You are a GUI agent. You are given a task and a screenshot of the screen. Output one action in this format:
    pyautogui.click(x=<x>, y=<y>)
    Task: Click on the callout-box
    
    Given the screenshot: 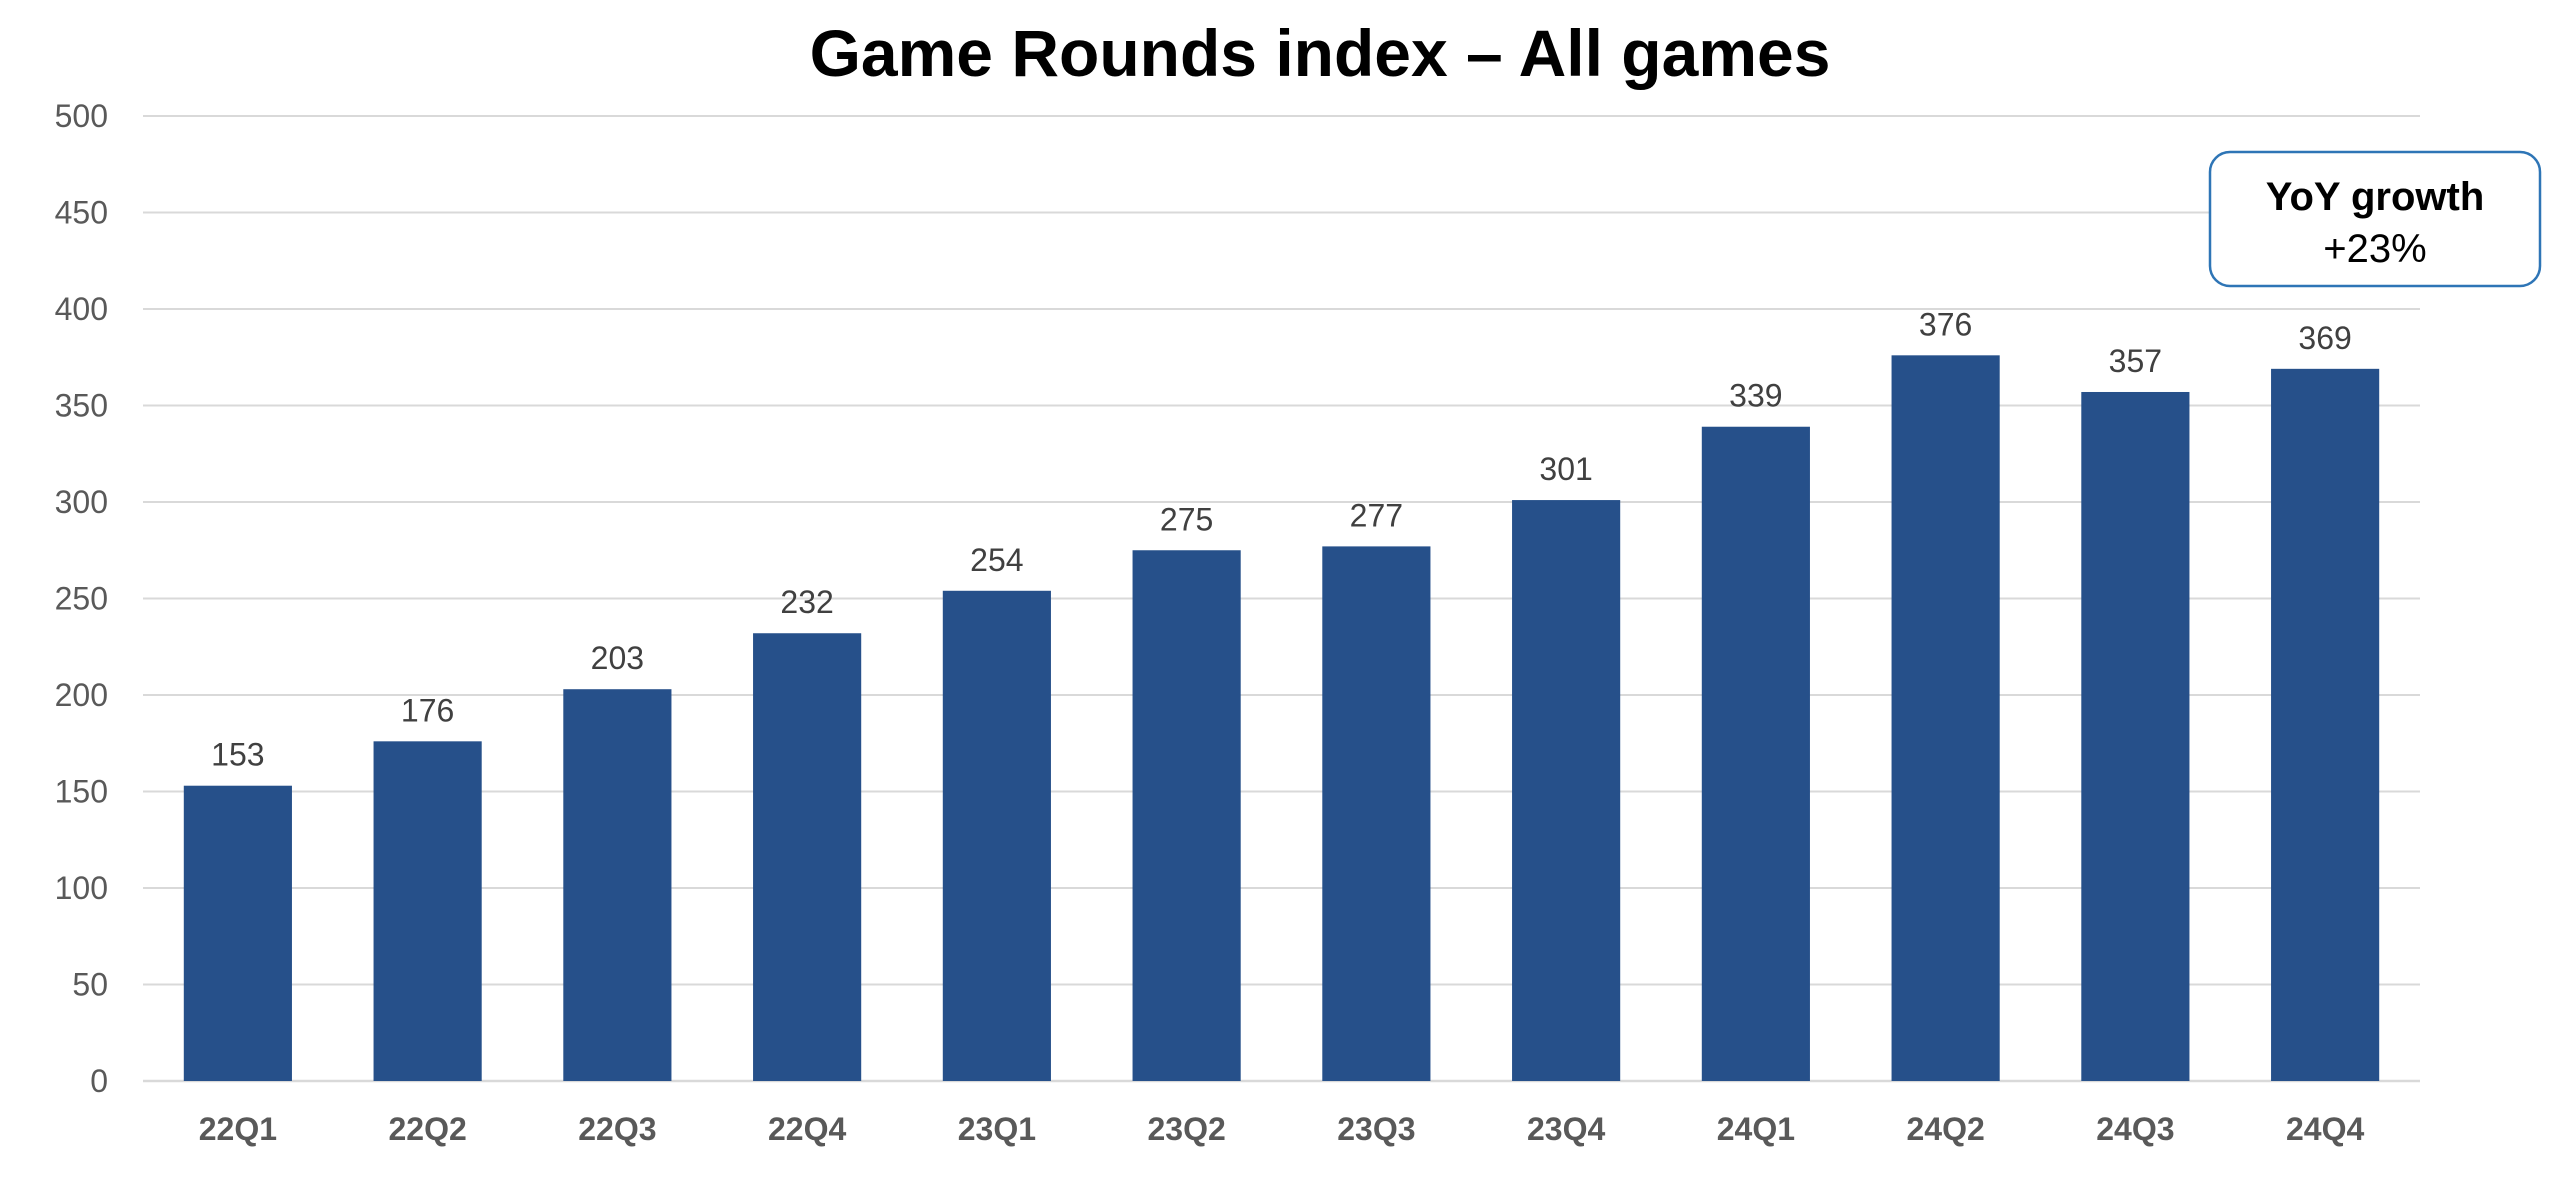 What is the action you would take?
    pyautogui.click(x=2375, y=219)
    